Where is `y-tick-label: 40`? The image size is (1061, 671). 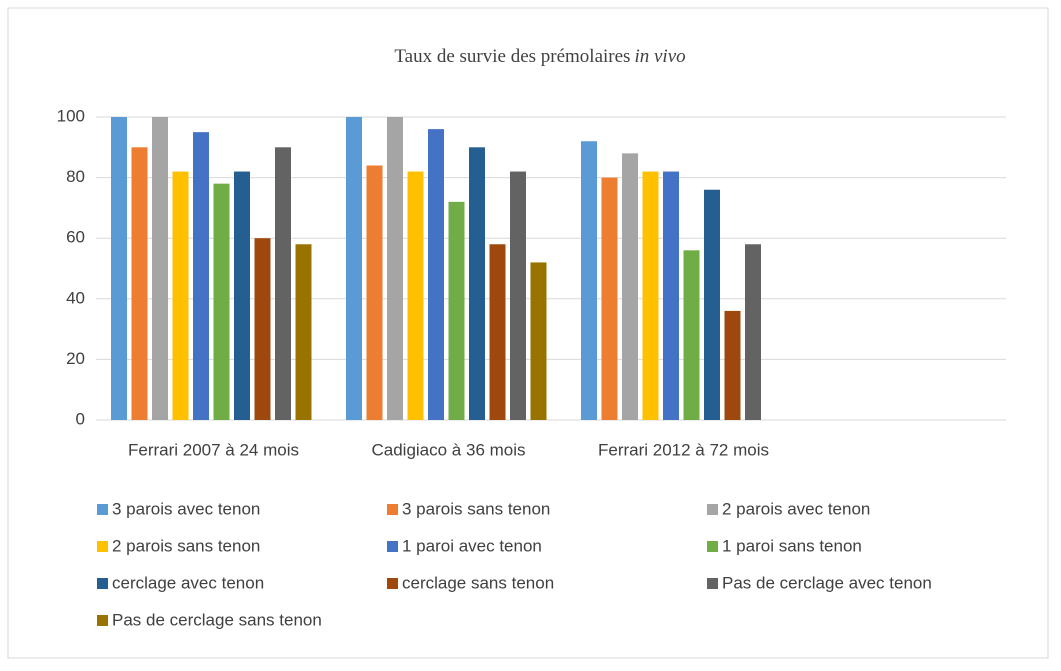 y-tick-label: 40 is located at coordinates (75, 297).